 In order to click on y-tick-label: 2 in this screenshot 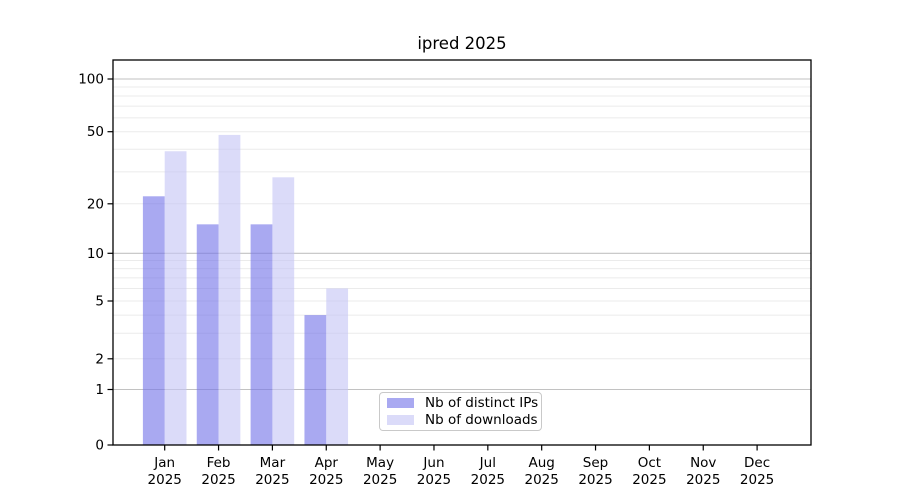, I will do `click(99, 359)`.